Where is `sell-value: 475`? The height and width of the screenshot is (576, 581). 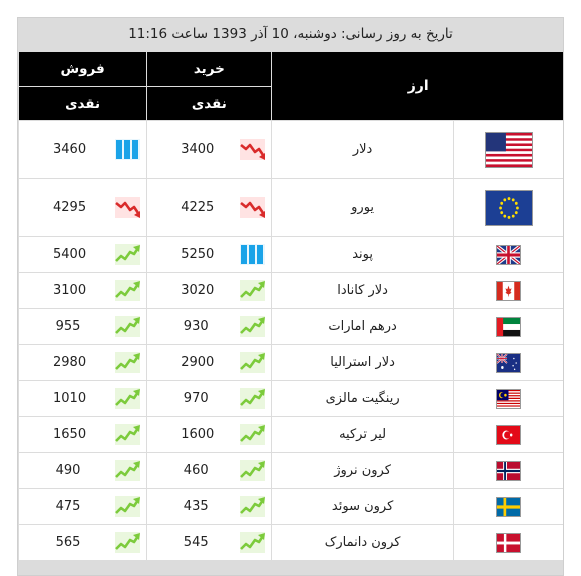 sell-value: 475 is located at coordinates (68, 506).